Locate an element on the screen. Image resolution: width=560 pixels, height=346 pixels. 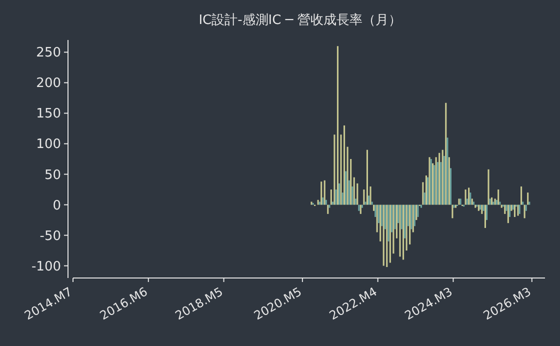
y-tick-label: 150 is located at coordinates (48, 114).